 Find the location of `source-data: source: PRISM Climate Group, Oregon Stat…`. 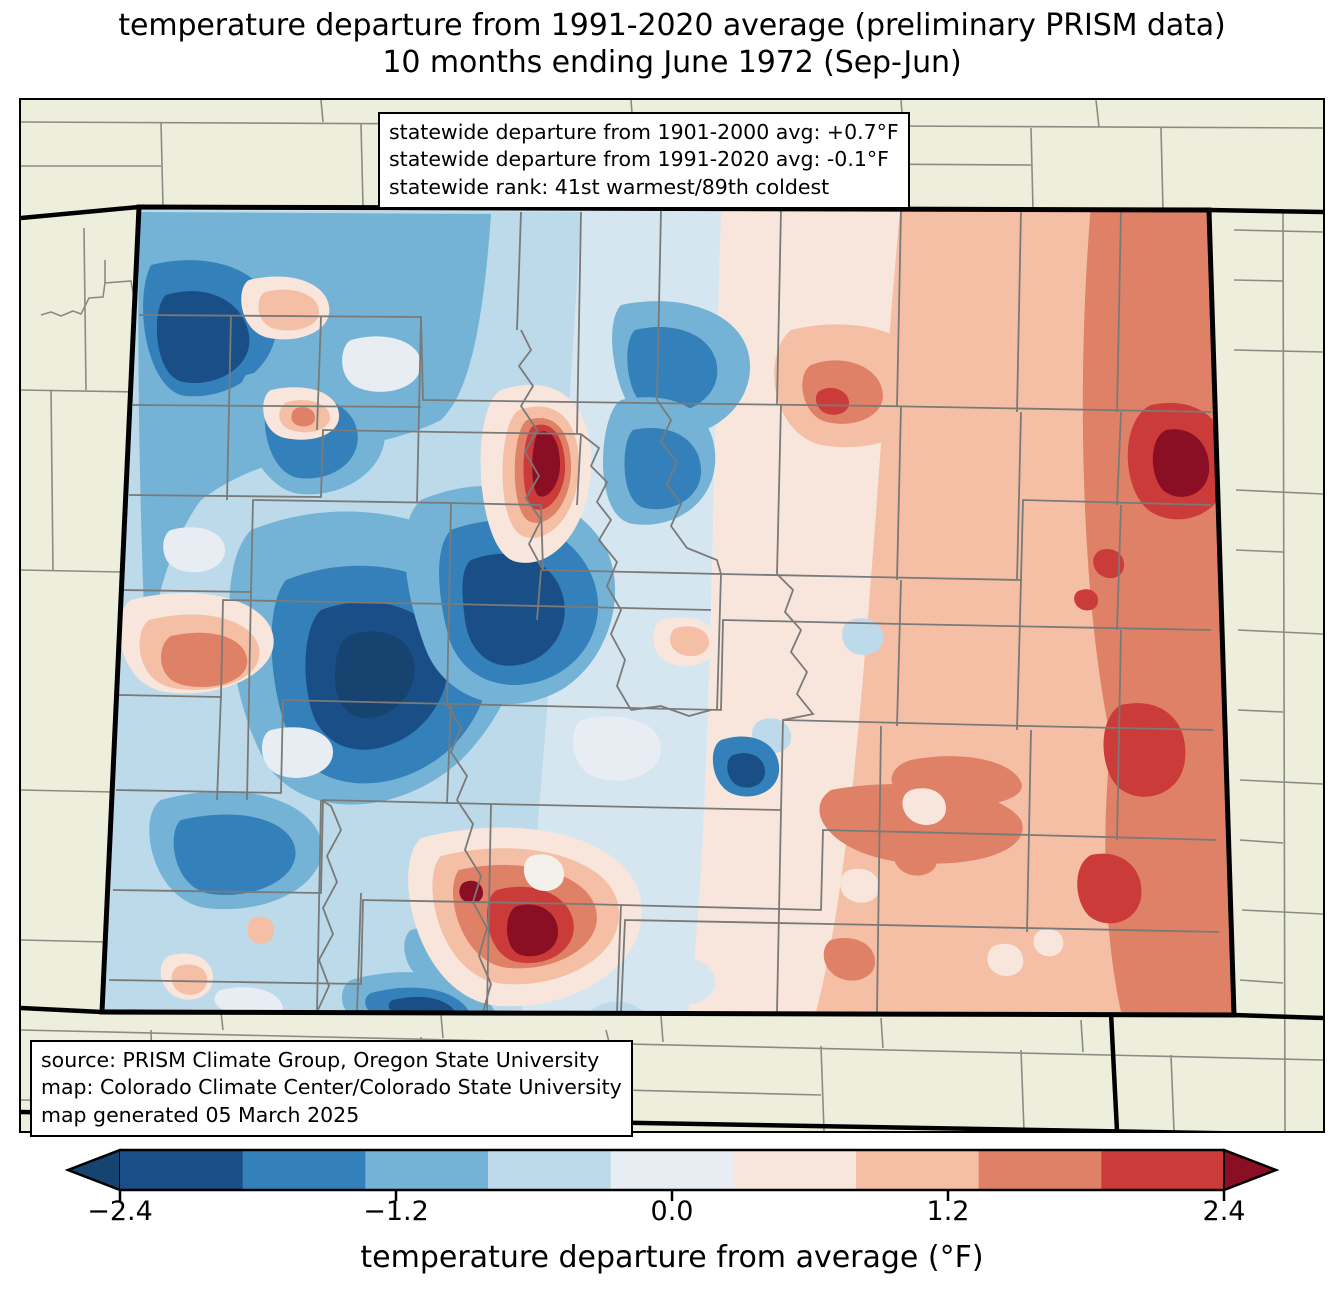

source-data: source: PRISM Climate Group, Oregon Stat… is located at coordinates (320, 1060).